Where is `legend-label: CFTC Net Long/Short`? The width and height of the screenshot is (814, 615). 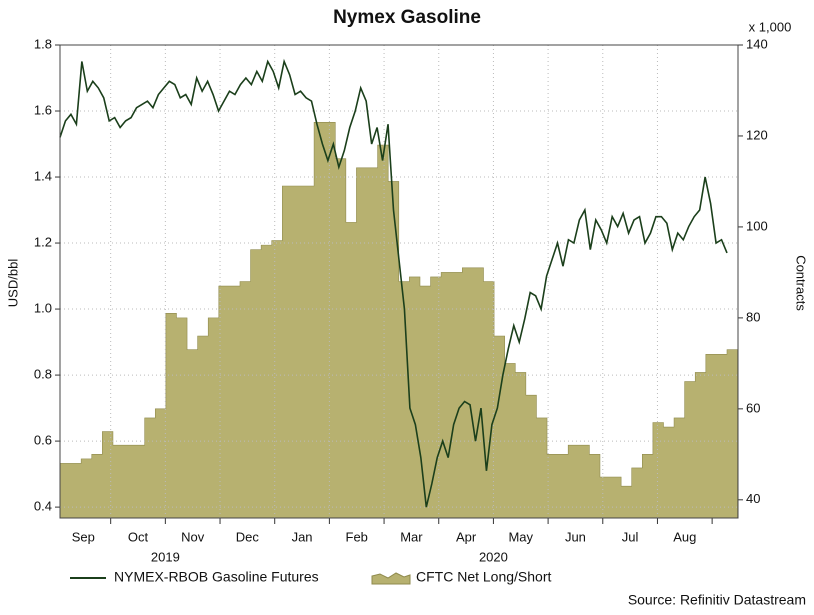 legend-label: CFTC Net Long/Short is located at coordinates (483, 577).